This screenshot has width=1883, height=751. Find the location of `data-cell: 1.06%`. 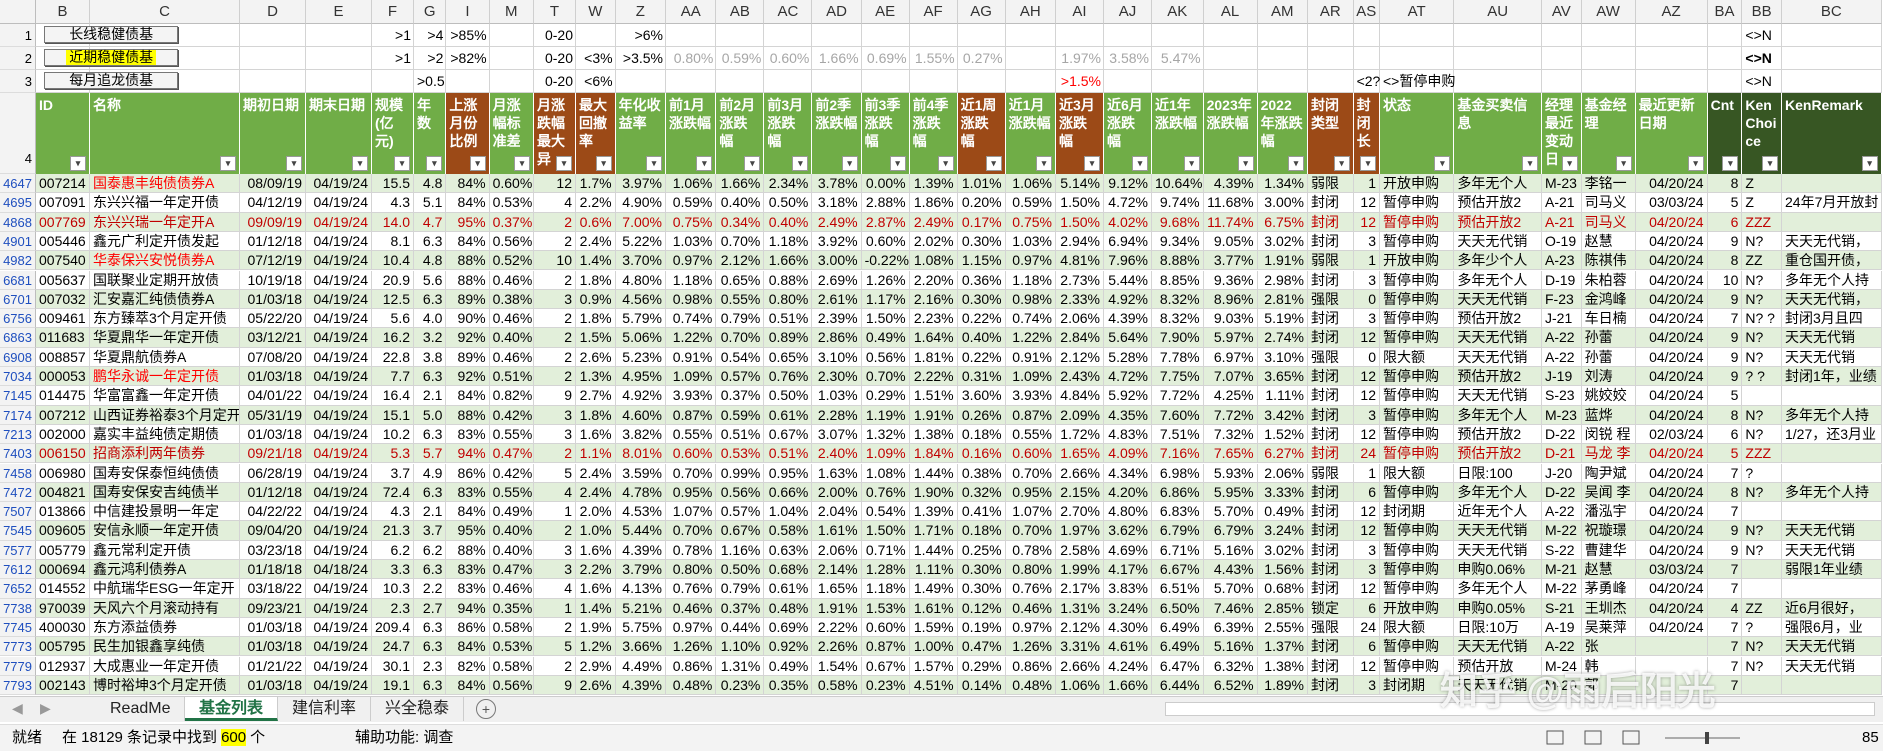

data-cell: 1.06% is located at coordinates (1030, 184).